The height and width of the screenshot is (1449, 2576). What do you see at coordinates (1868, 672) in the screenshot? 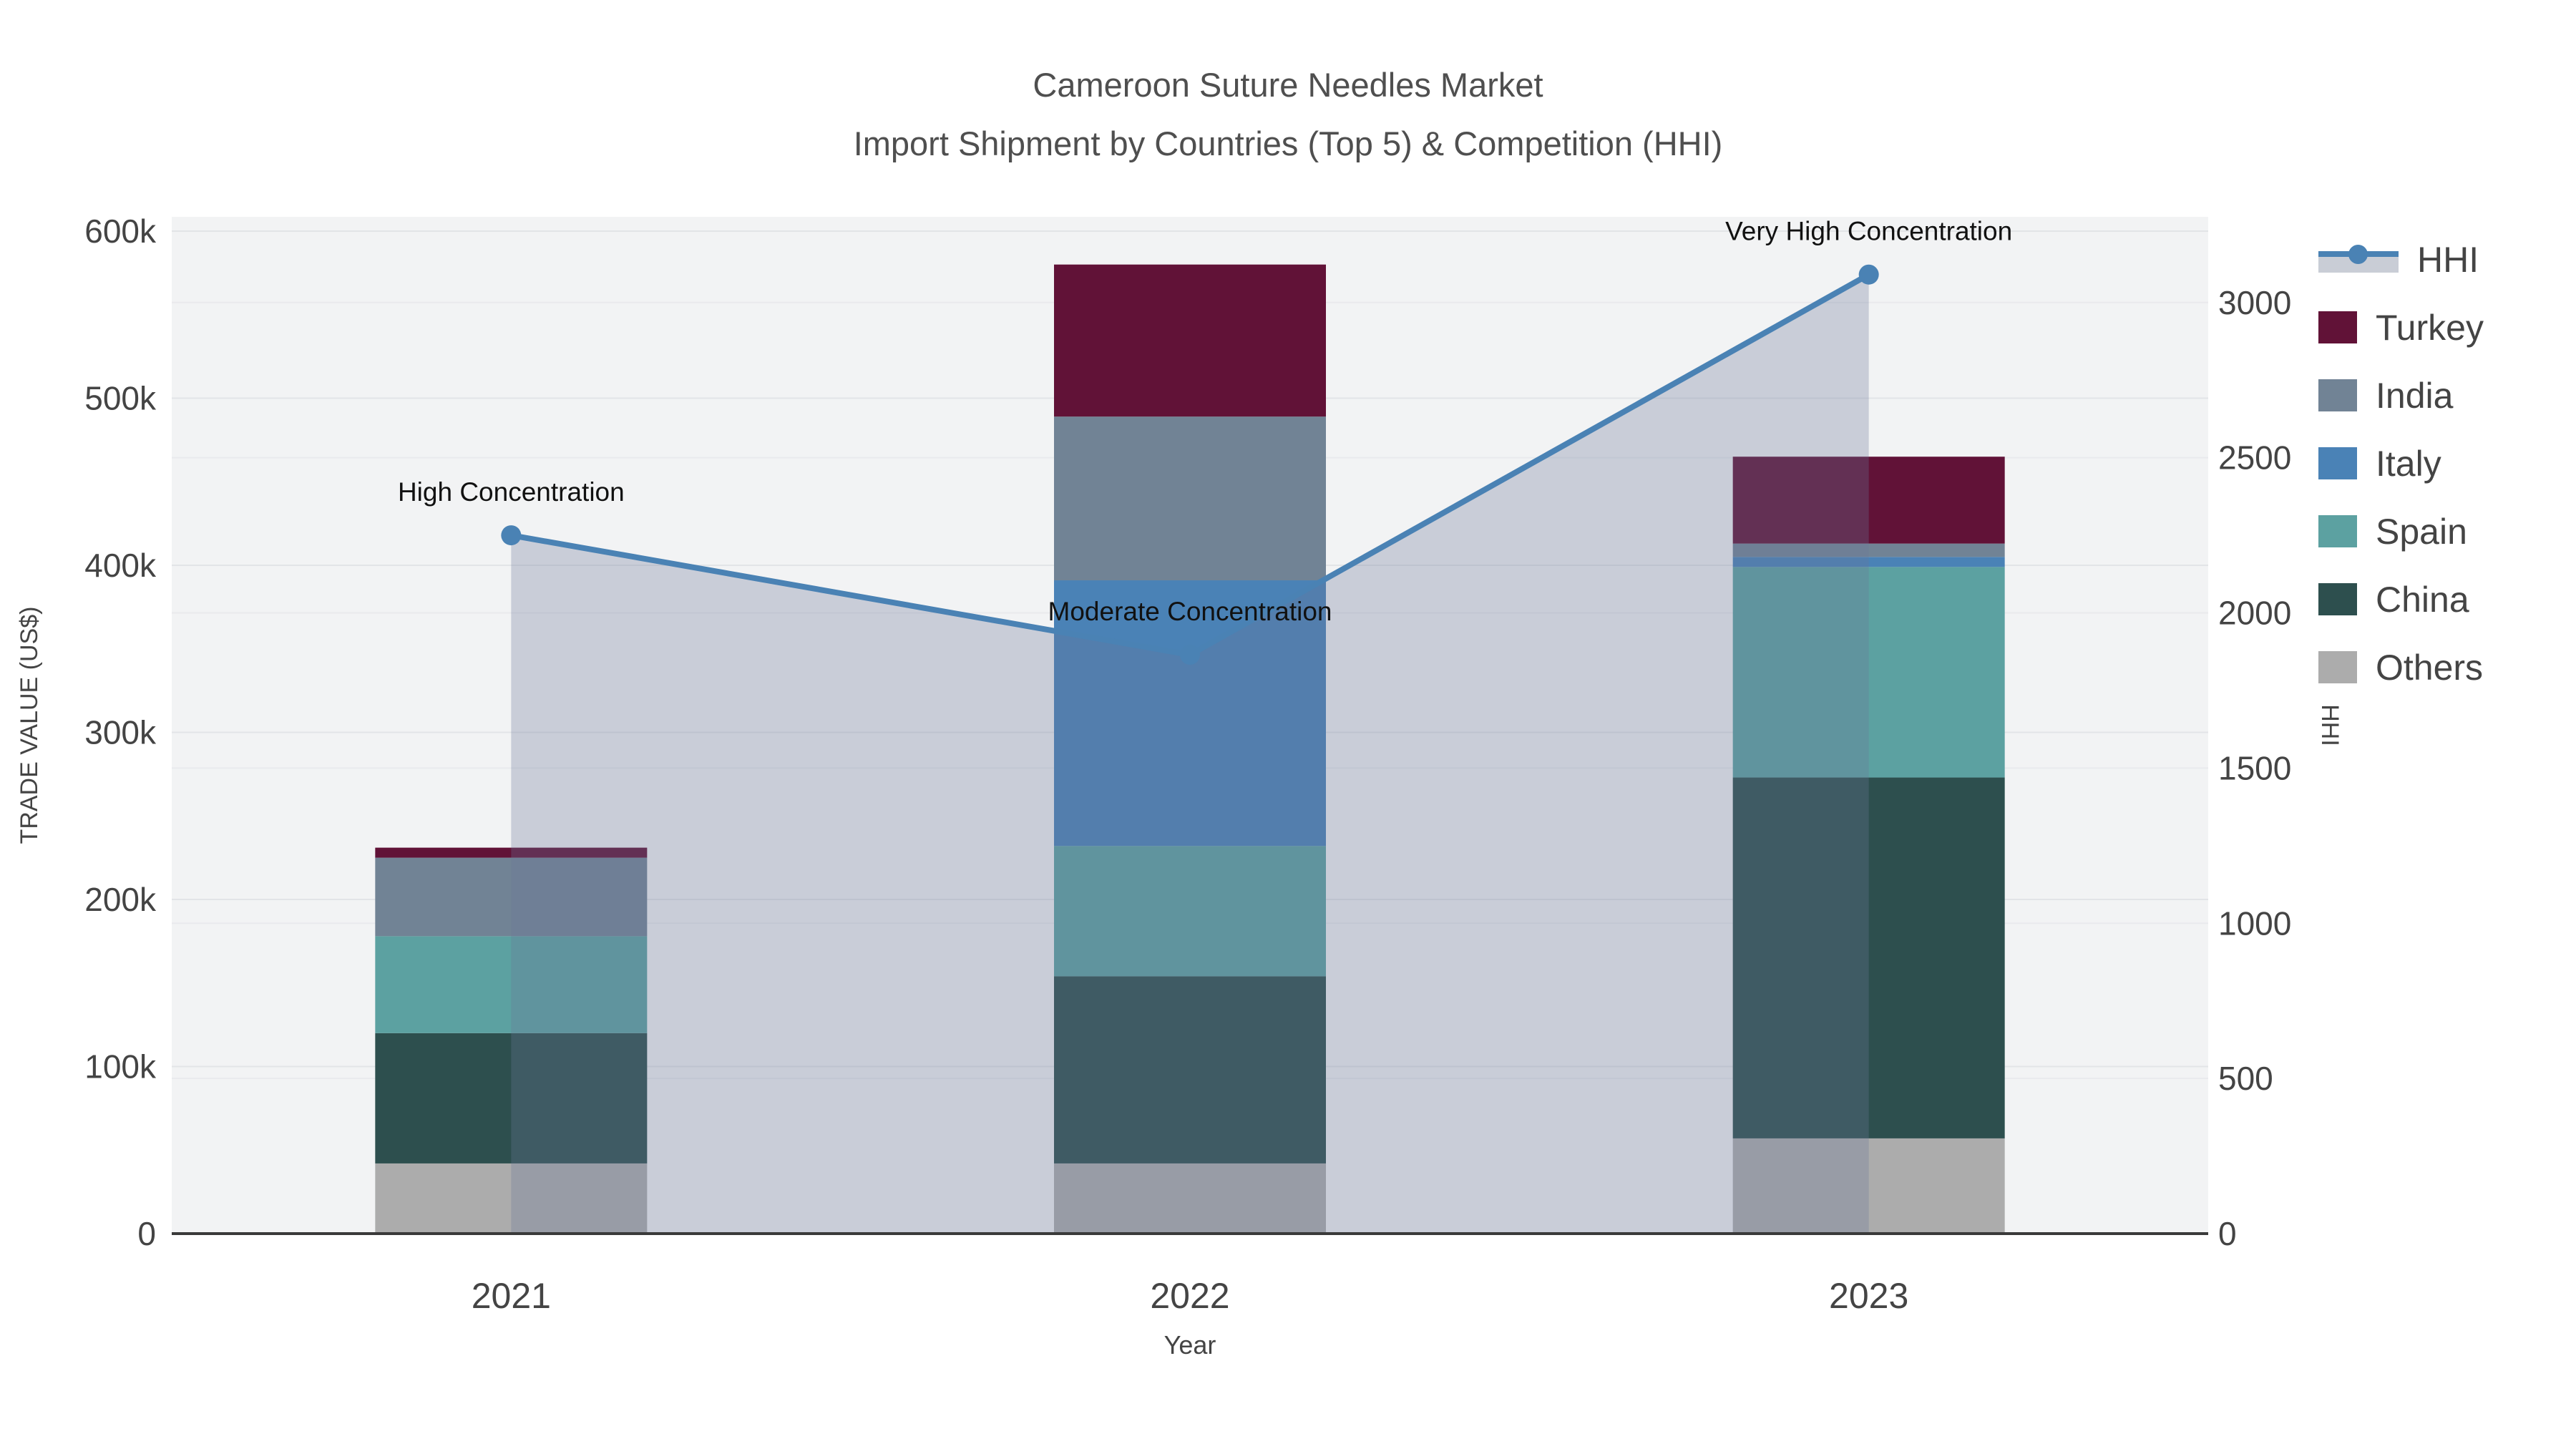
I see `bar-segment-spain-2023` at bounding box center [1868, 672].